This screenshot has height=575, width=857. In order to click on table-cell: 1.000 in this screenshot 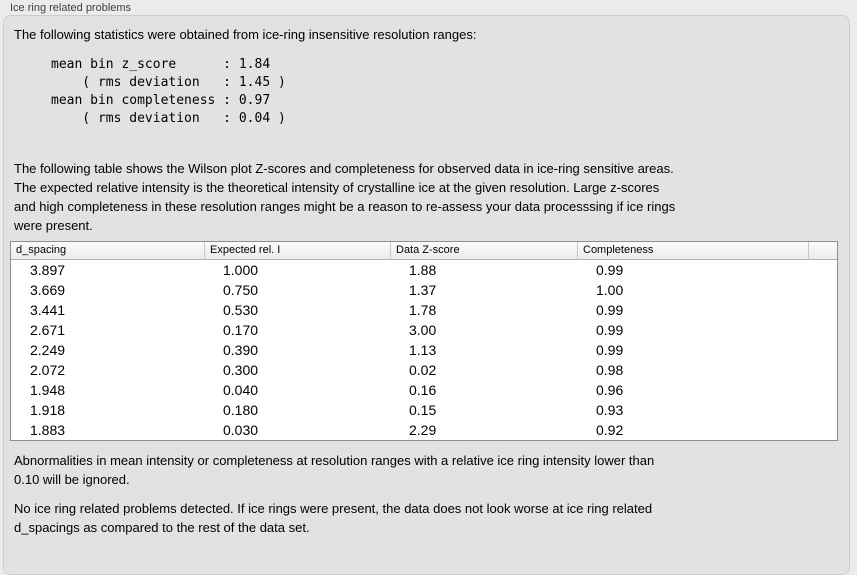, I will do `click(241, 270)`.